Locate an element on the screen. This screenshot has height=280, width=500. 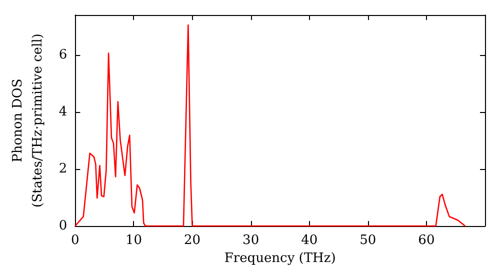
x-tick-label: 50 is located at coordinates (368, 240).